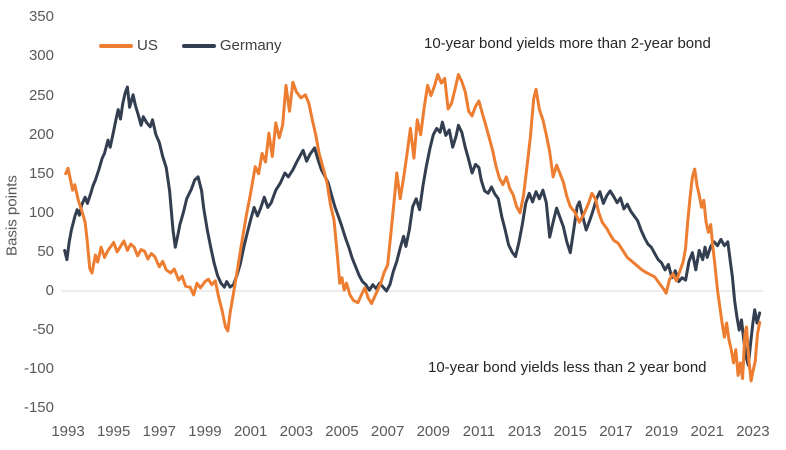 The height and width of the screenshot is (450, 786). What do you see at coordinates (49, 290) in the screenshot?
I see `y-tick-label: 0` at bounding box center [49, 290].